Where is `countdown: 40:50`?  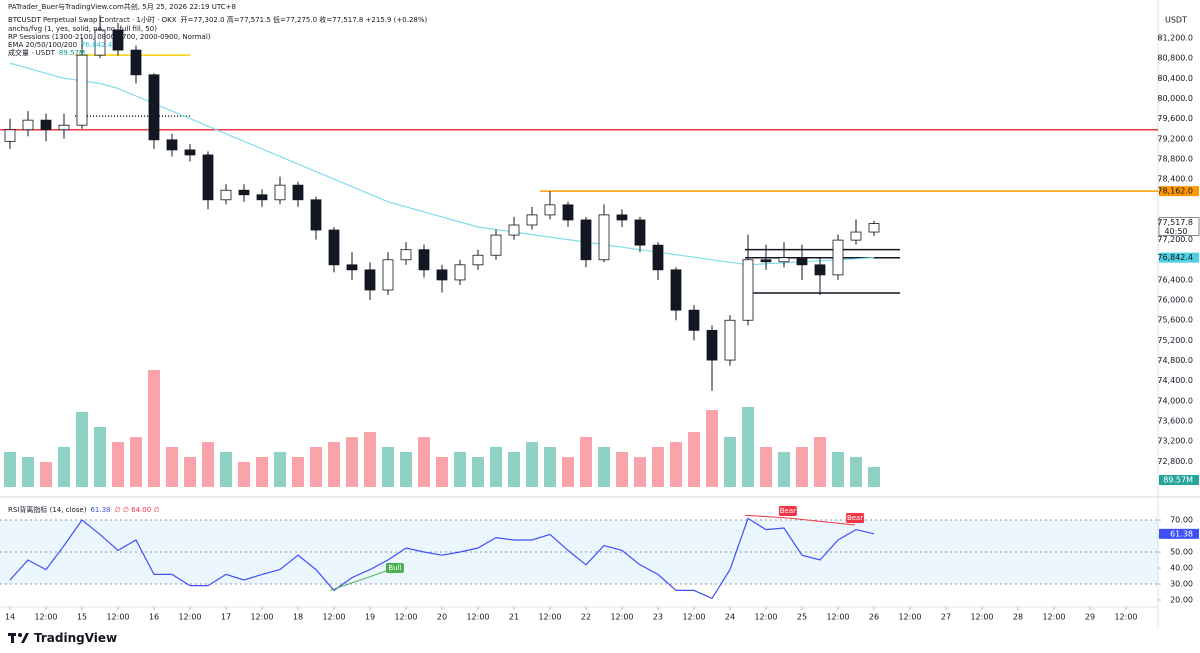 countdown: 40:50 is located at coordinates (1175, 231).